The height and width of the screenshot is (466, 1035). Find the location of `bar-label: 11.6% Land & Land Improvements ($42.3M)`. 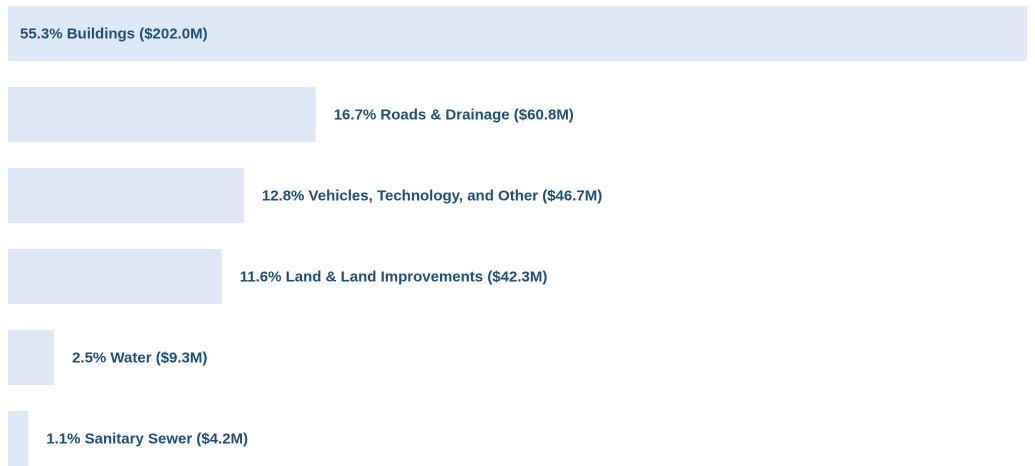

bar-label: 11.6% Land & Land Improvements ($42.3M) is located at coordinates (394, 276).